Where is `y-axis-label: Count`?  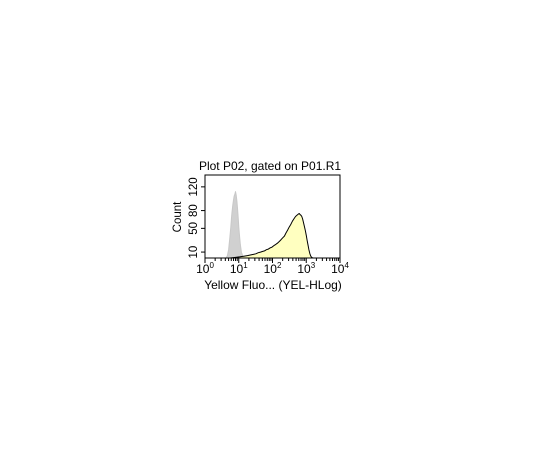 y-axis-label: Count is located at coordinates (178, 216).